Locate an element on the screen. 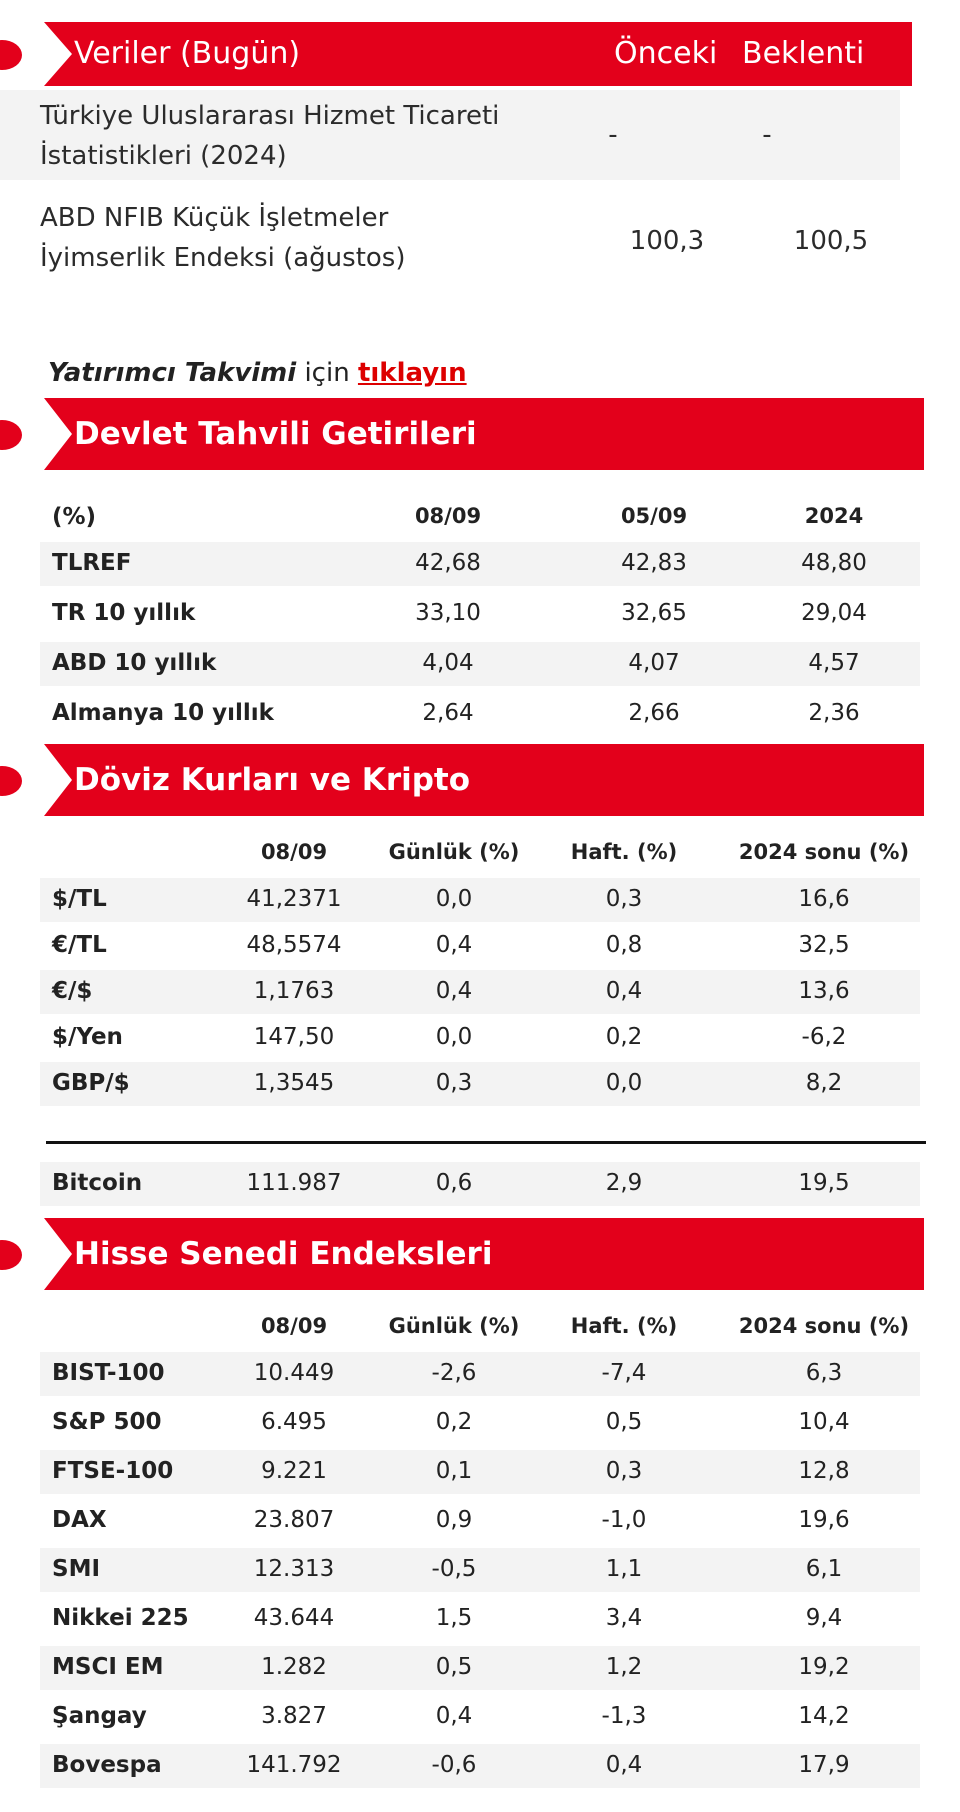 This screenshot has width=960, height=1812. fx-pair: $/TL is located at coordinates (79, 899).